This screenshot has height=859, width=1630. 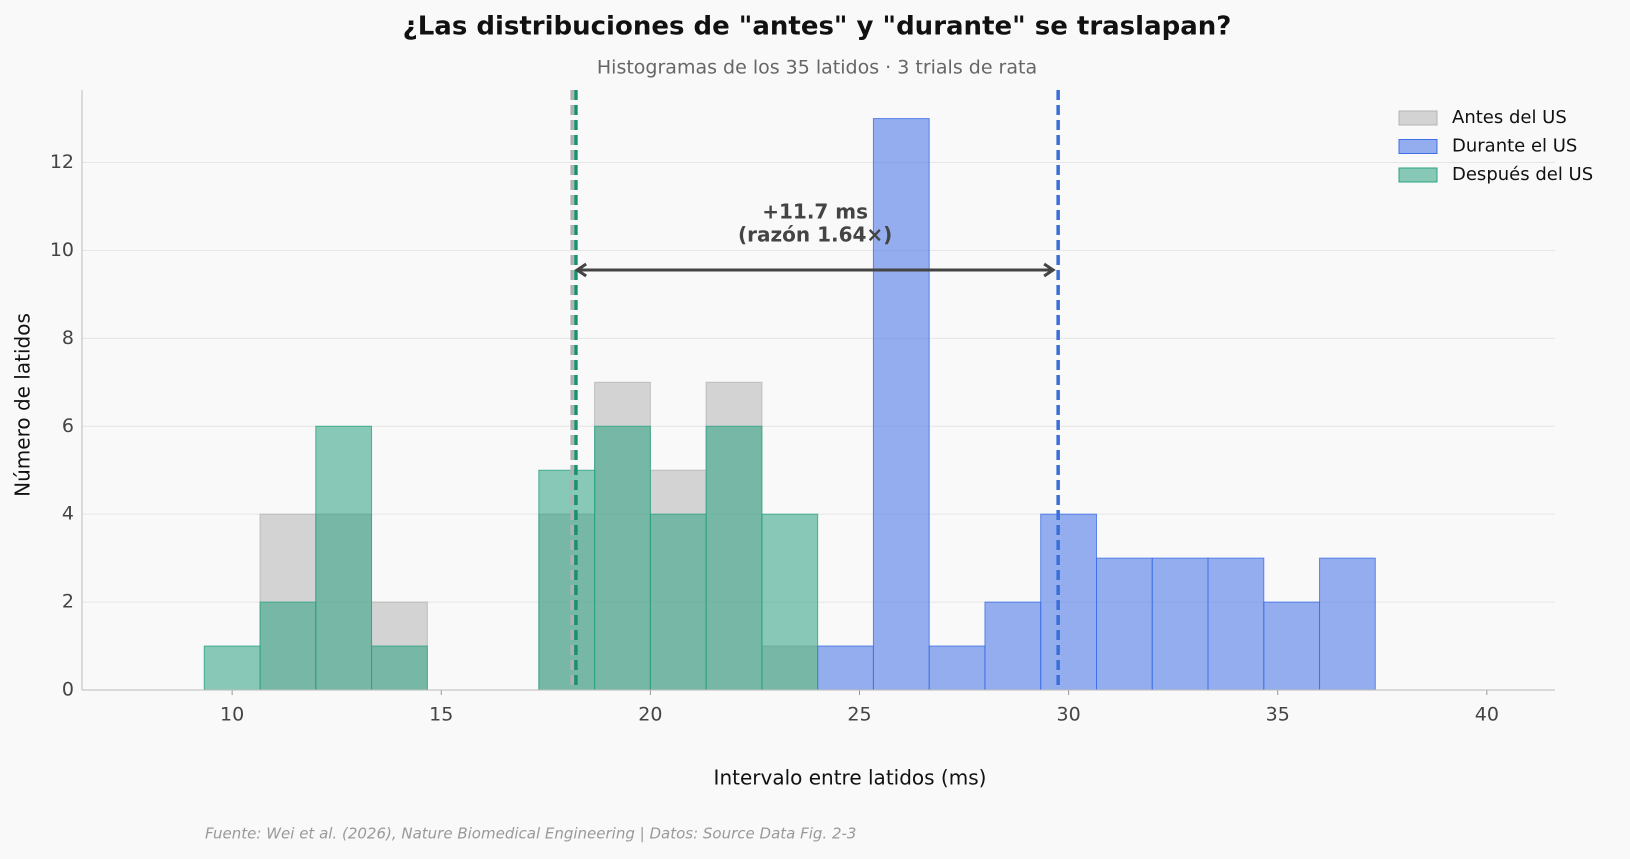 What do you see at coordinates (62, 250) in the screenshot?
I see `y-tick-label: 10` at bounding box center [62, 250].